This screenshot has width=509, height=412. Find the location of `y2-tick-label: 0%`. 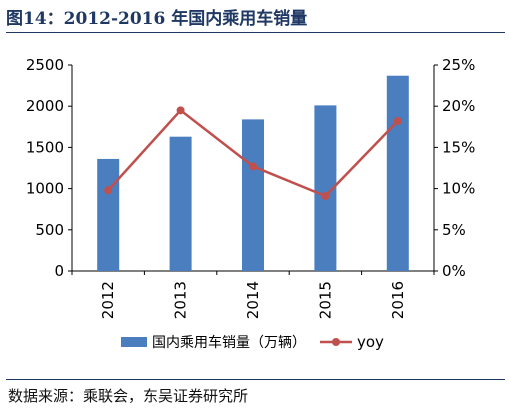

y2-tick-label: 0% is located at coordinates (454, 271).